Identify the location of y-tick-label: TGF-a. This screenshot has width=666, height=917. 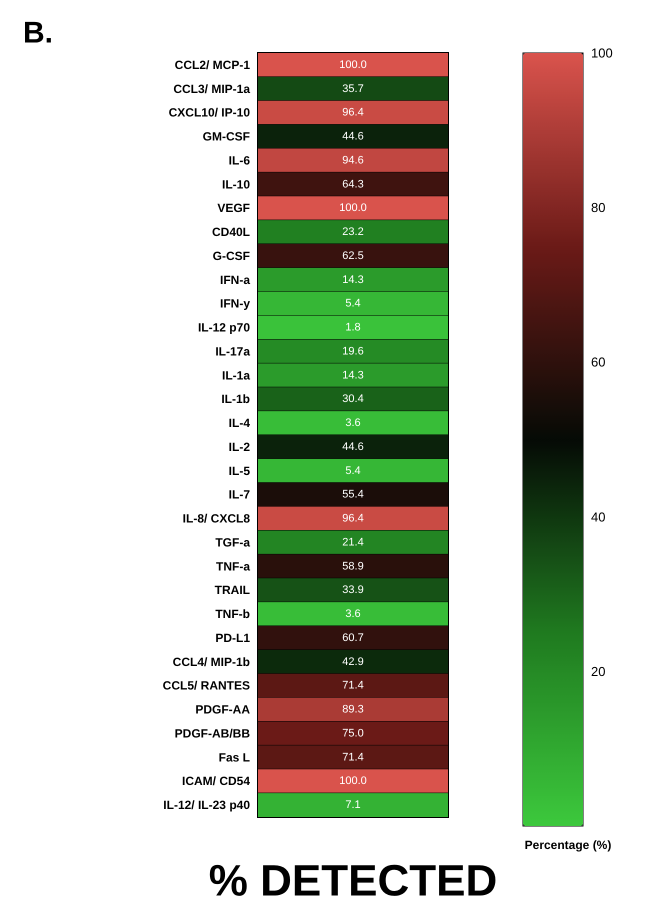
(232, 542).